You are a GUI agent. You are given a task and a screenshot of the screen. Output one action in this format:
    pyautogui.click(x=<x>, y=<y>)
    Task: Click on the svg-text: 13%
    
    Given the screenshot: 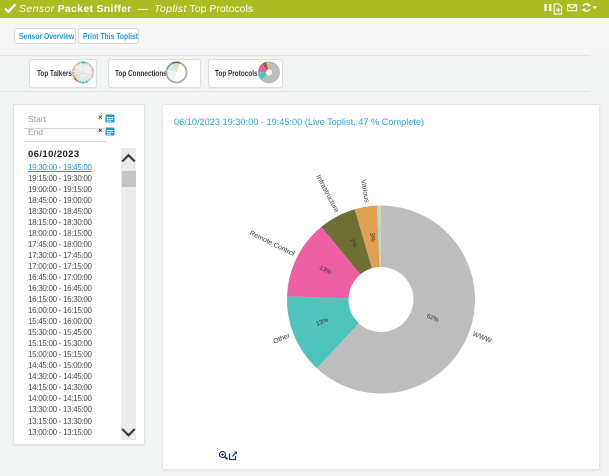 What is the action you would take?
    pyautogui.click(x=322, y=321)
    